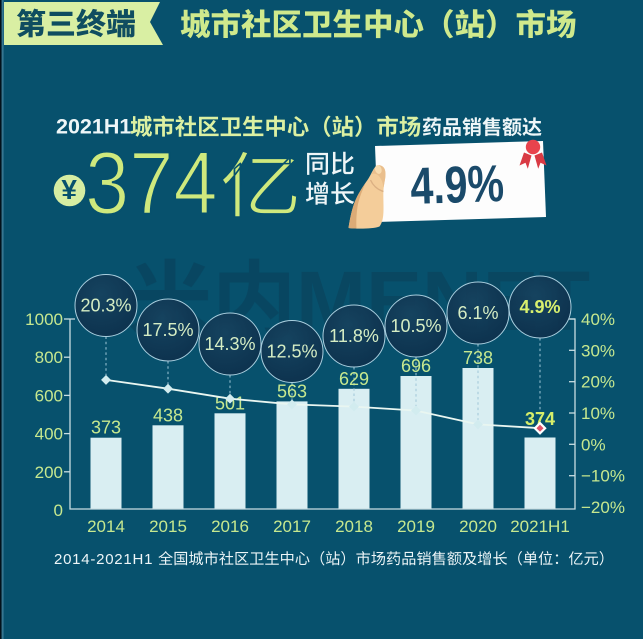 The width and height of the screenshot is (643, 639). What do you see at coordinates (292, 526) in the screenshot?
I see `svg-text: 2017` at bounding box center [292, 526].